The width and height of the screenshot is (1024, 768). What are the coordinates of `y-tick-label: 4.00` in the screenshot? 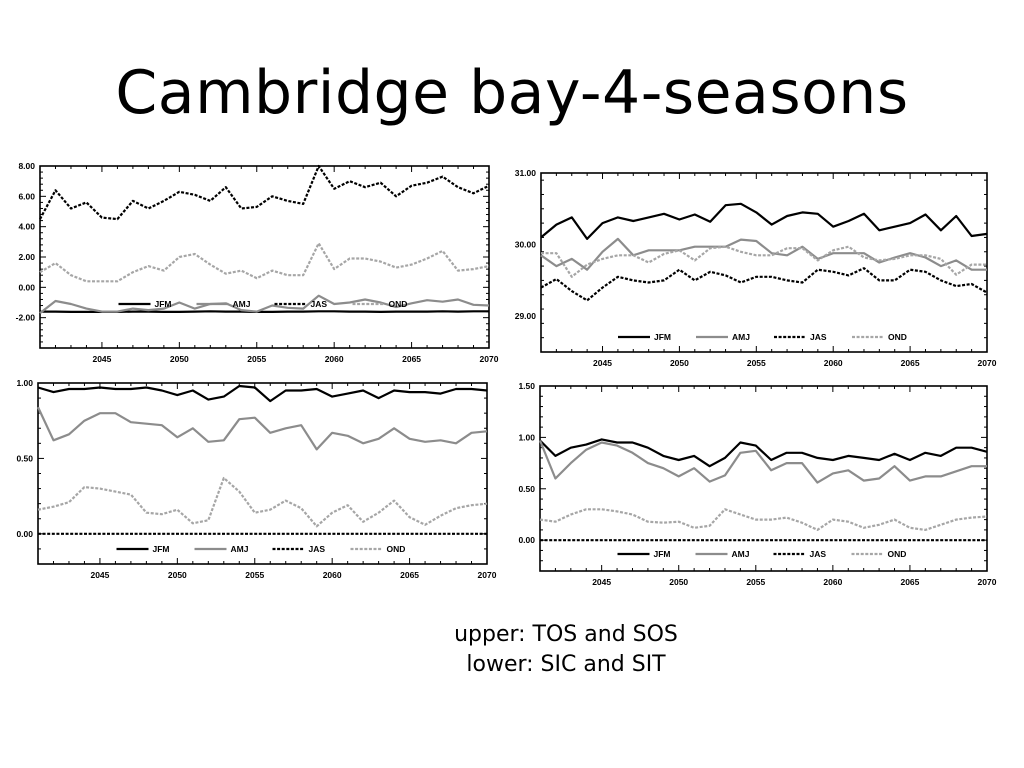 It's located at (26, 227).